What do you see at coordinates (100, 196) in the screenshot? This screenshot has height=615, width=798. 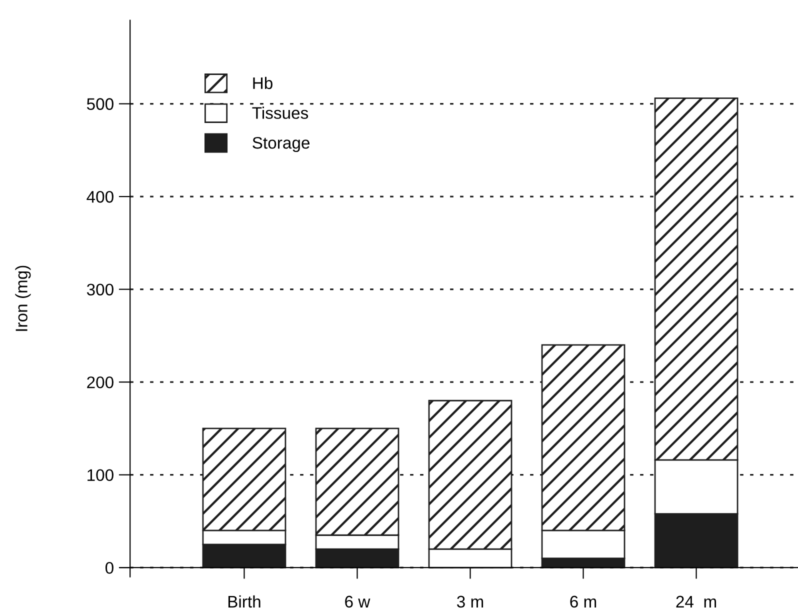 I see `y-tick-label: 400` at bounding box center [100, 196].